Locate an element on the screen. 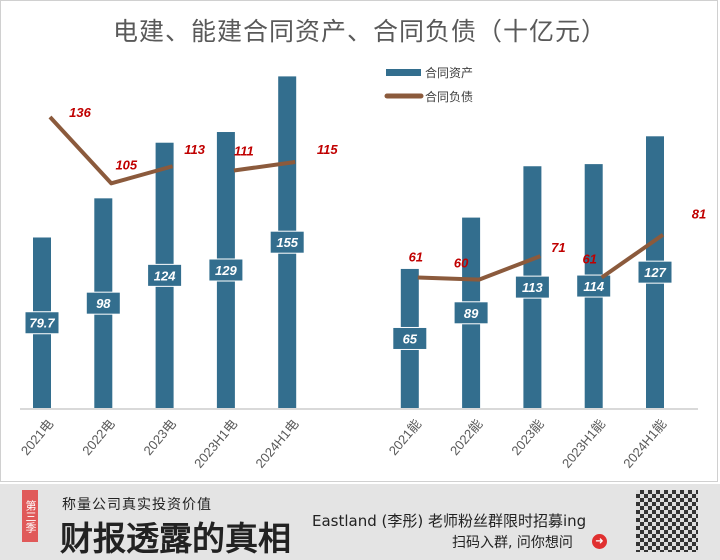 This screenshot has height=560, width=720. x-tick-label: 2024H1能 is located at coordinates (644, 443).